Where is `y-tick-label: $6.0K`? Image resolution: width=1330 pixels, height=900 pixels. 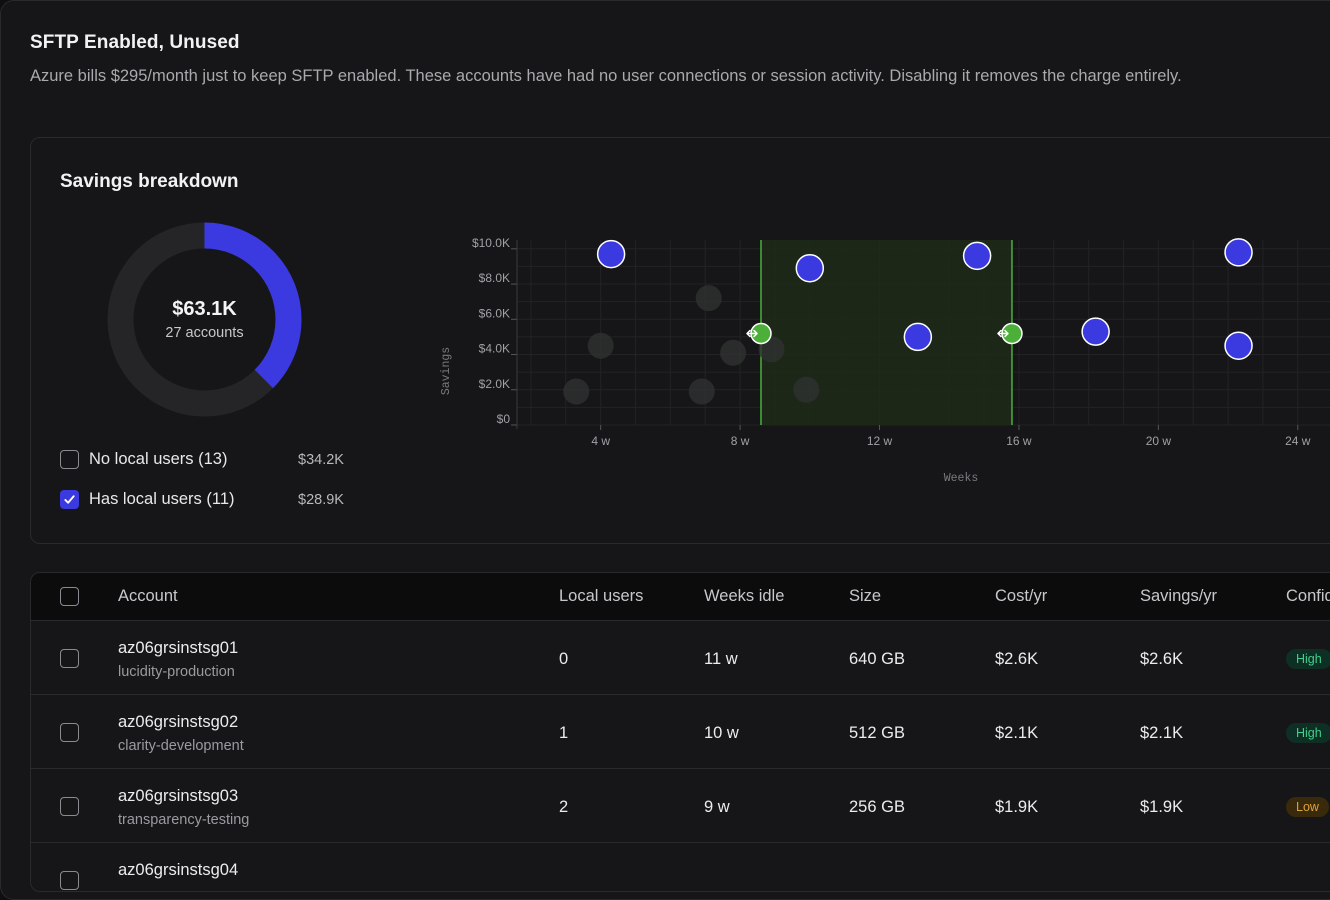
y-tick-label: $6.0K is located at coordinates (494, 313).